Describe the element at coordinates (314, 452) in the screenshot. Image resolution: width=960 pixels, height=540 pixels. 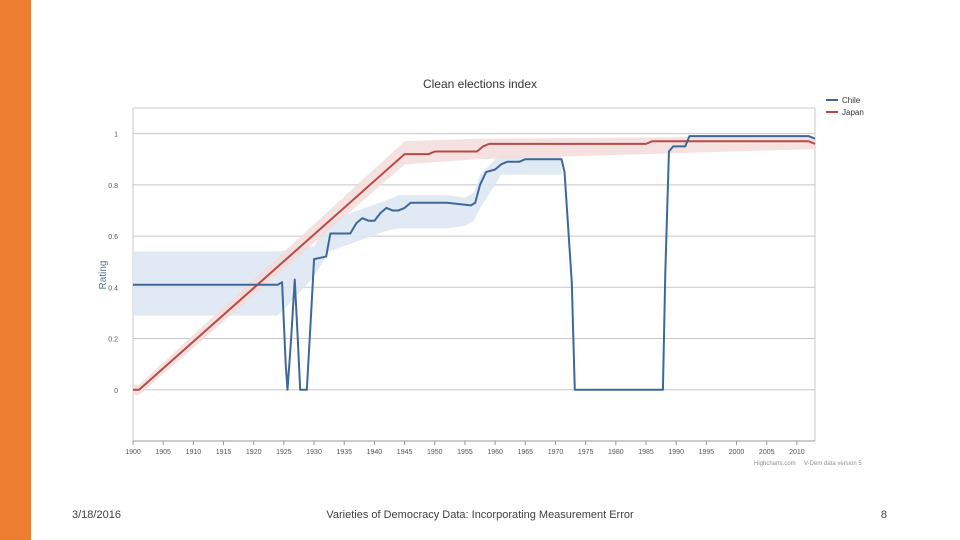
I see `x-tick-label: 1930` at that location.